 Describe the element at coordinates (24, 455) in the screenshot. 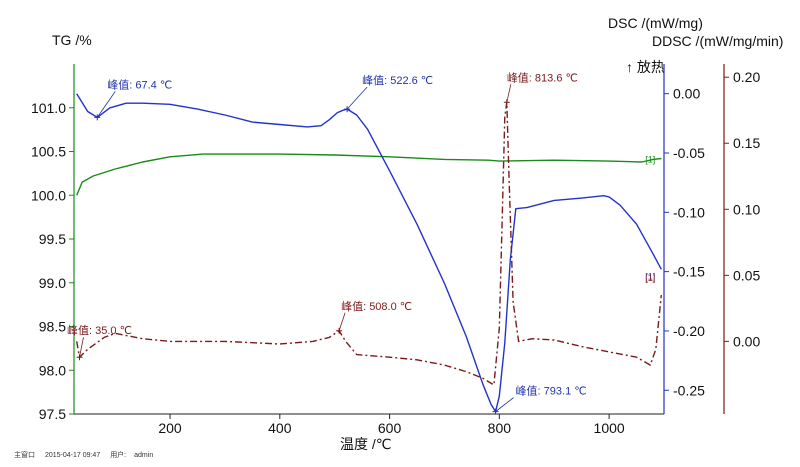

I see `footer-window: 主窗口` at that location.